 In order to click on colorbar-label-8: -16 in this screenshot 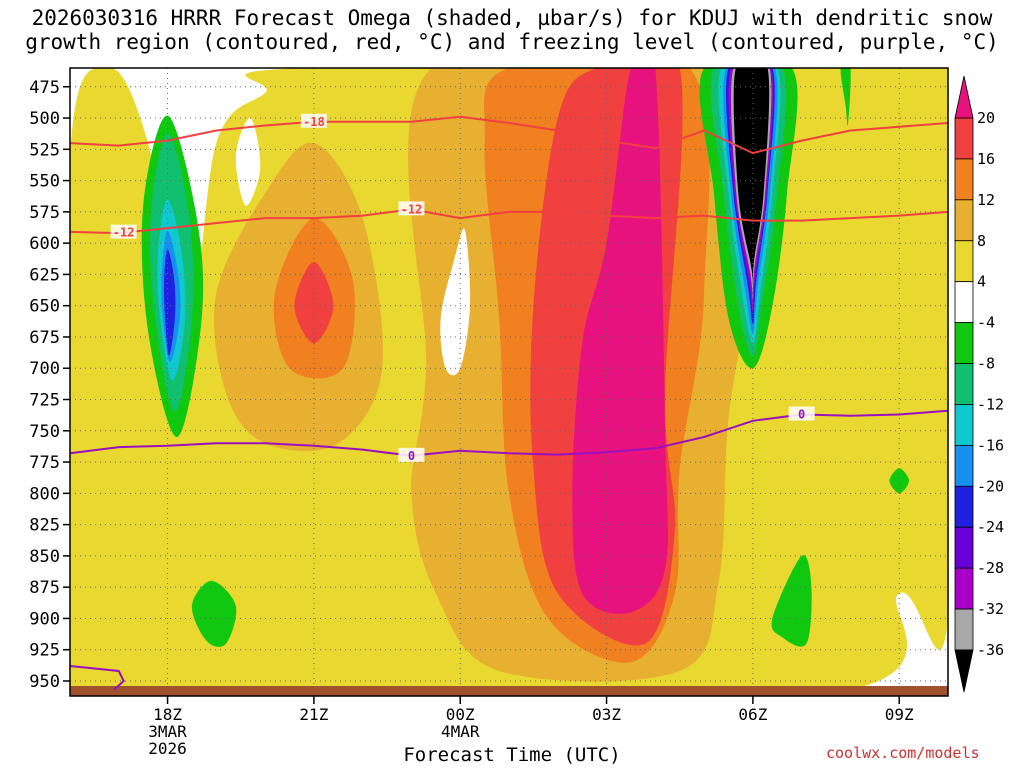, I will do `click(990, 445)`.